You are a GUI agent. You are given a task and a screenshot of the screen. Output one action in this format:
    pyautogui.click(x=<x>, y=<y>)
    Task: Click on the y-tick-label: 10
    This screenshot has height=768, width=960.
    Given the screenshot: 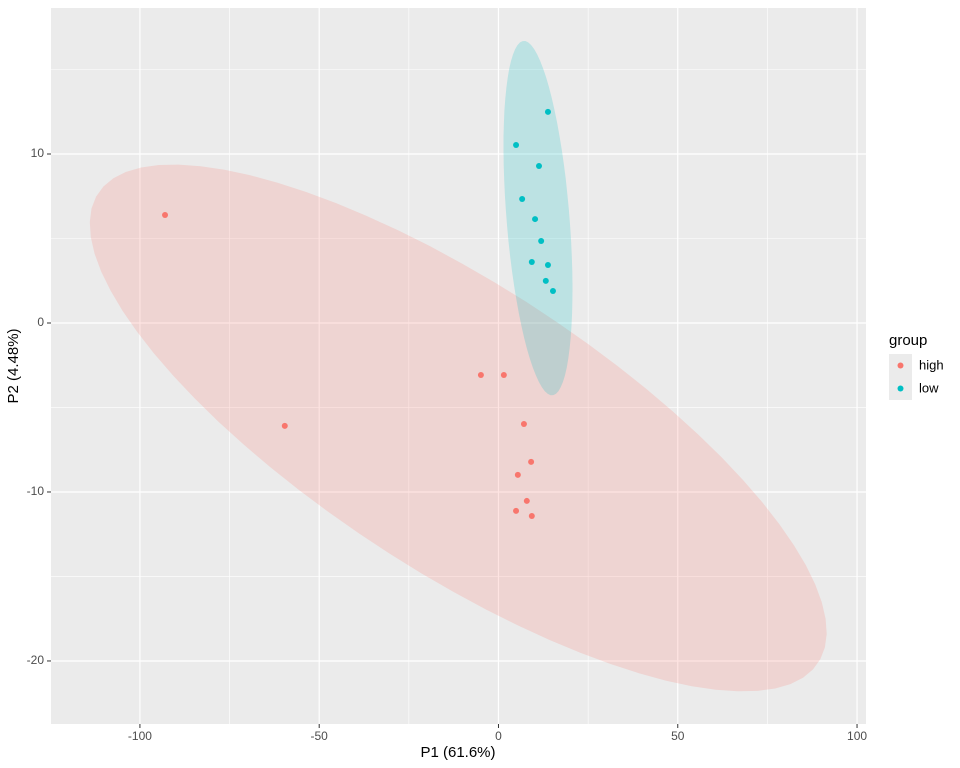 What is the action you would take?
    pyautogui.click(x=38, y=153)
    